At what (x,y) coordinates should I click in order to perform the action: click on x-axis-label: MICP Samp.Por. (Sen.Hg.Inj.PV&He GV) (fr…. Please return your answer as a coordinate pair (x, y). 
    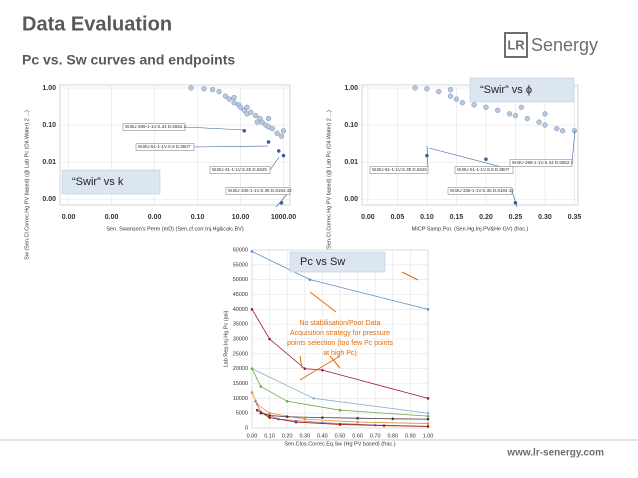
    Looking at the image, I should click on (470, 229).